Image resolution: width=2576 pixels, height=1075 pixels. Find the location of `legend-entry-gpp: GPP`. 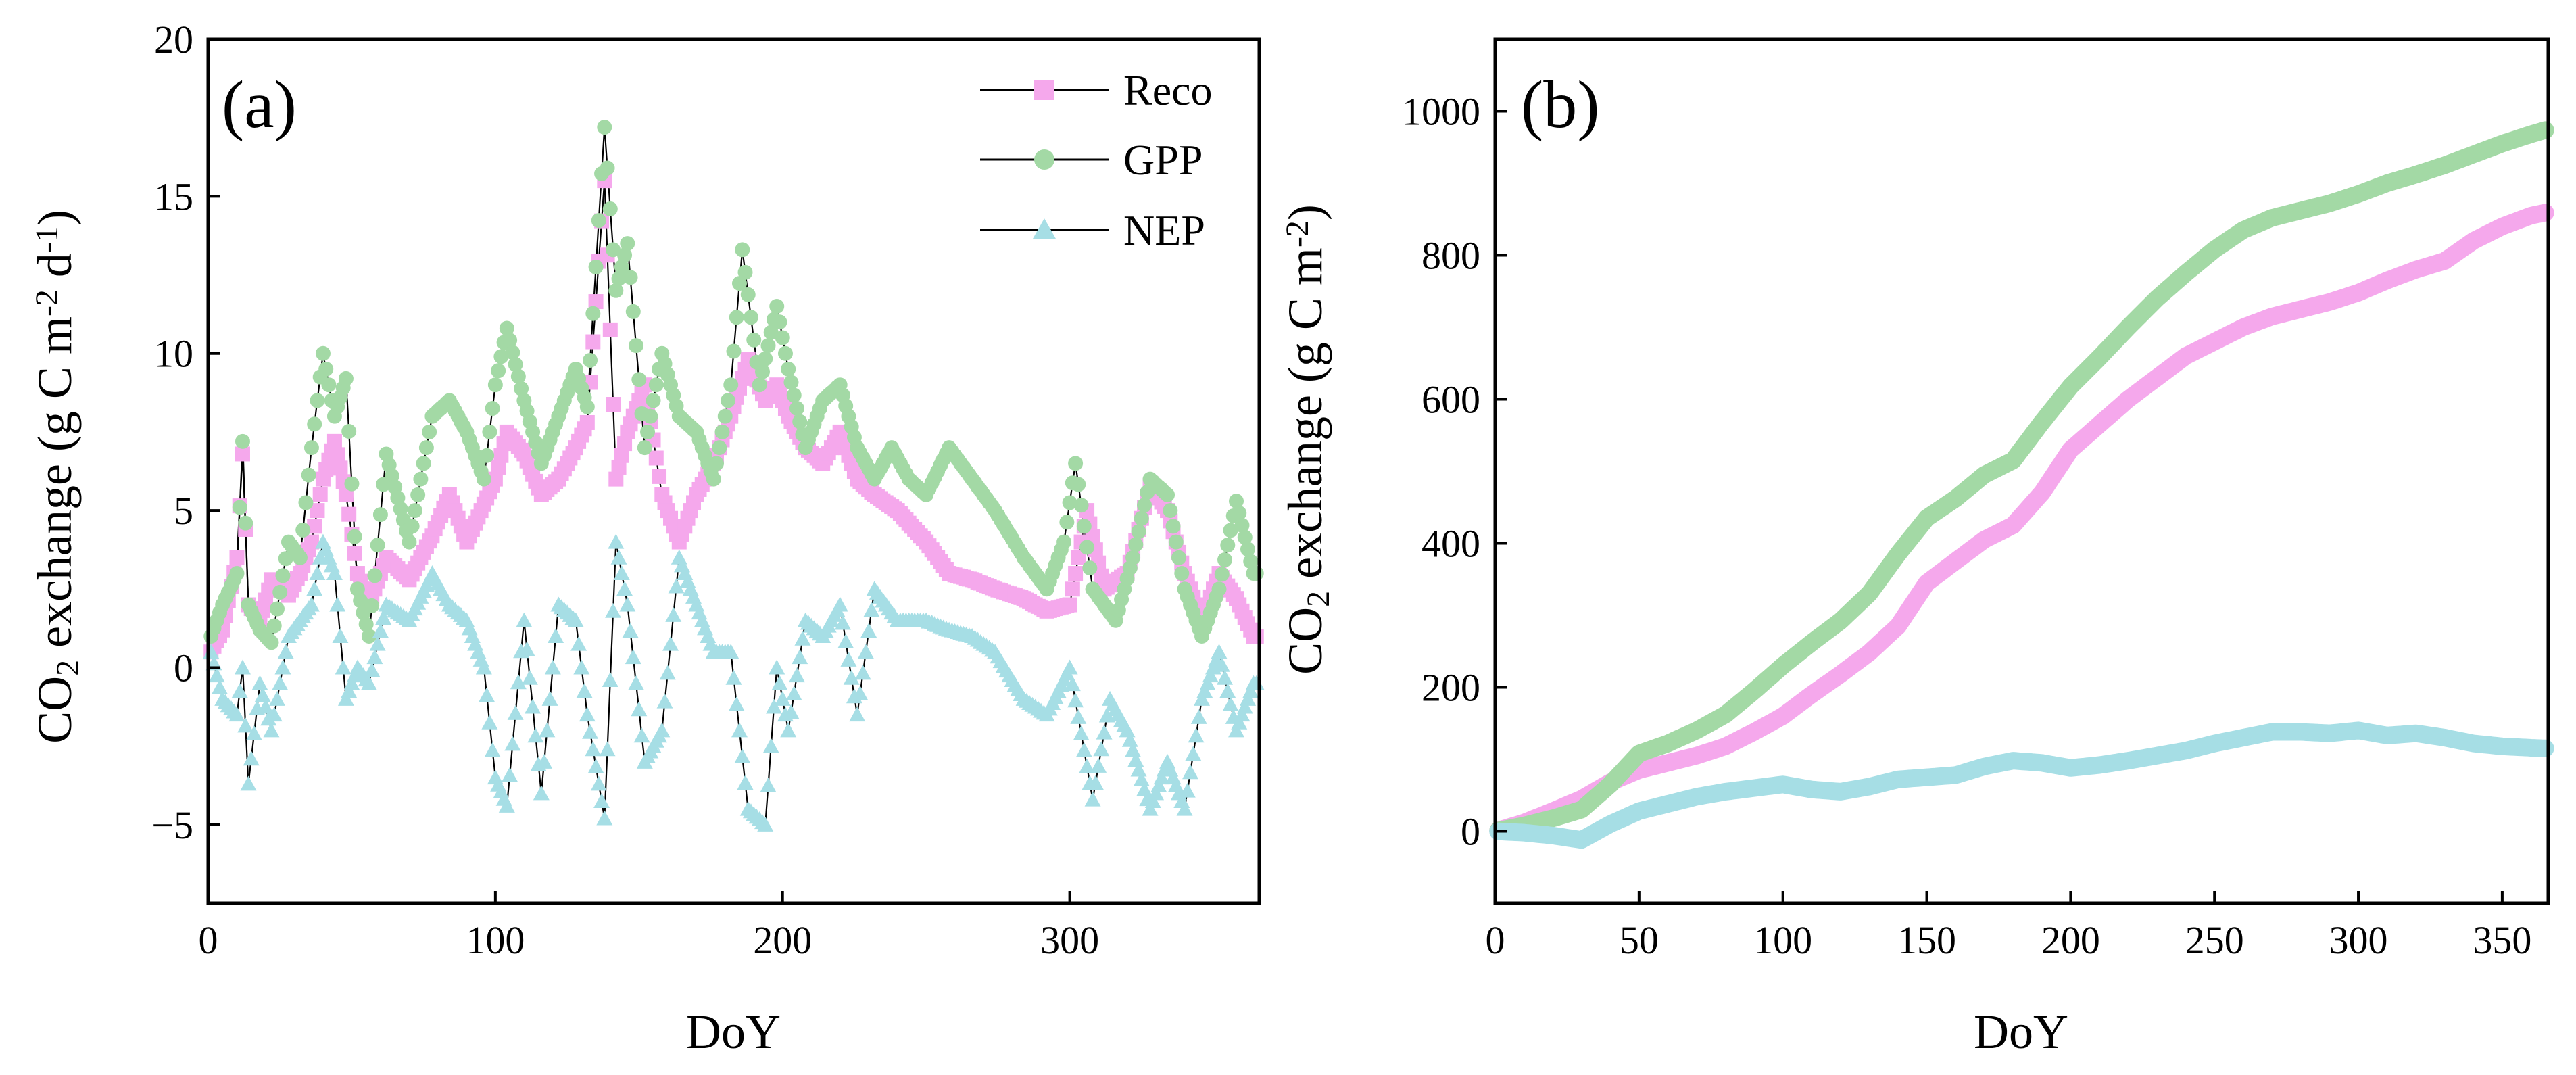

legend-entry-gpp: GPP is located at coordinates (1091, 160).